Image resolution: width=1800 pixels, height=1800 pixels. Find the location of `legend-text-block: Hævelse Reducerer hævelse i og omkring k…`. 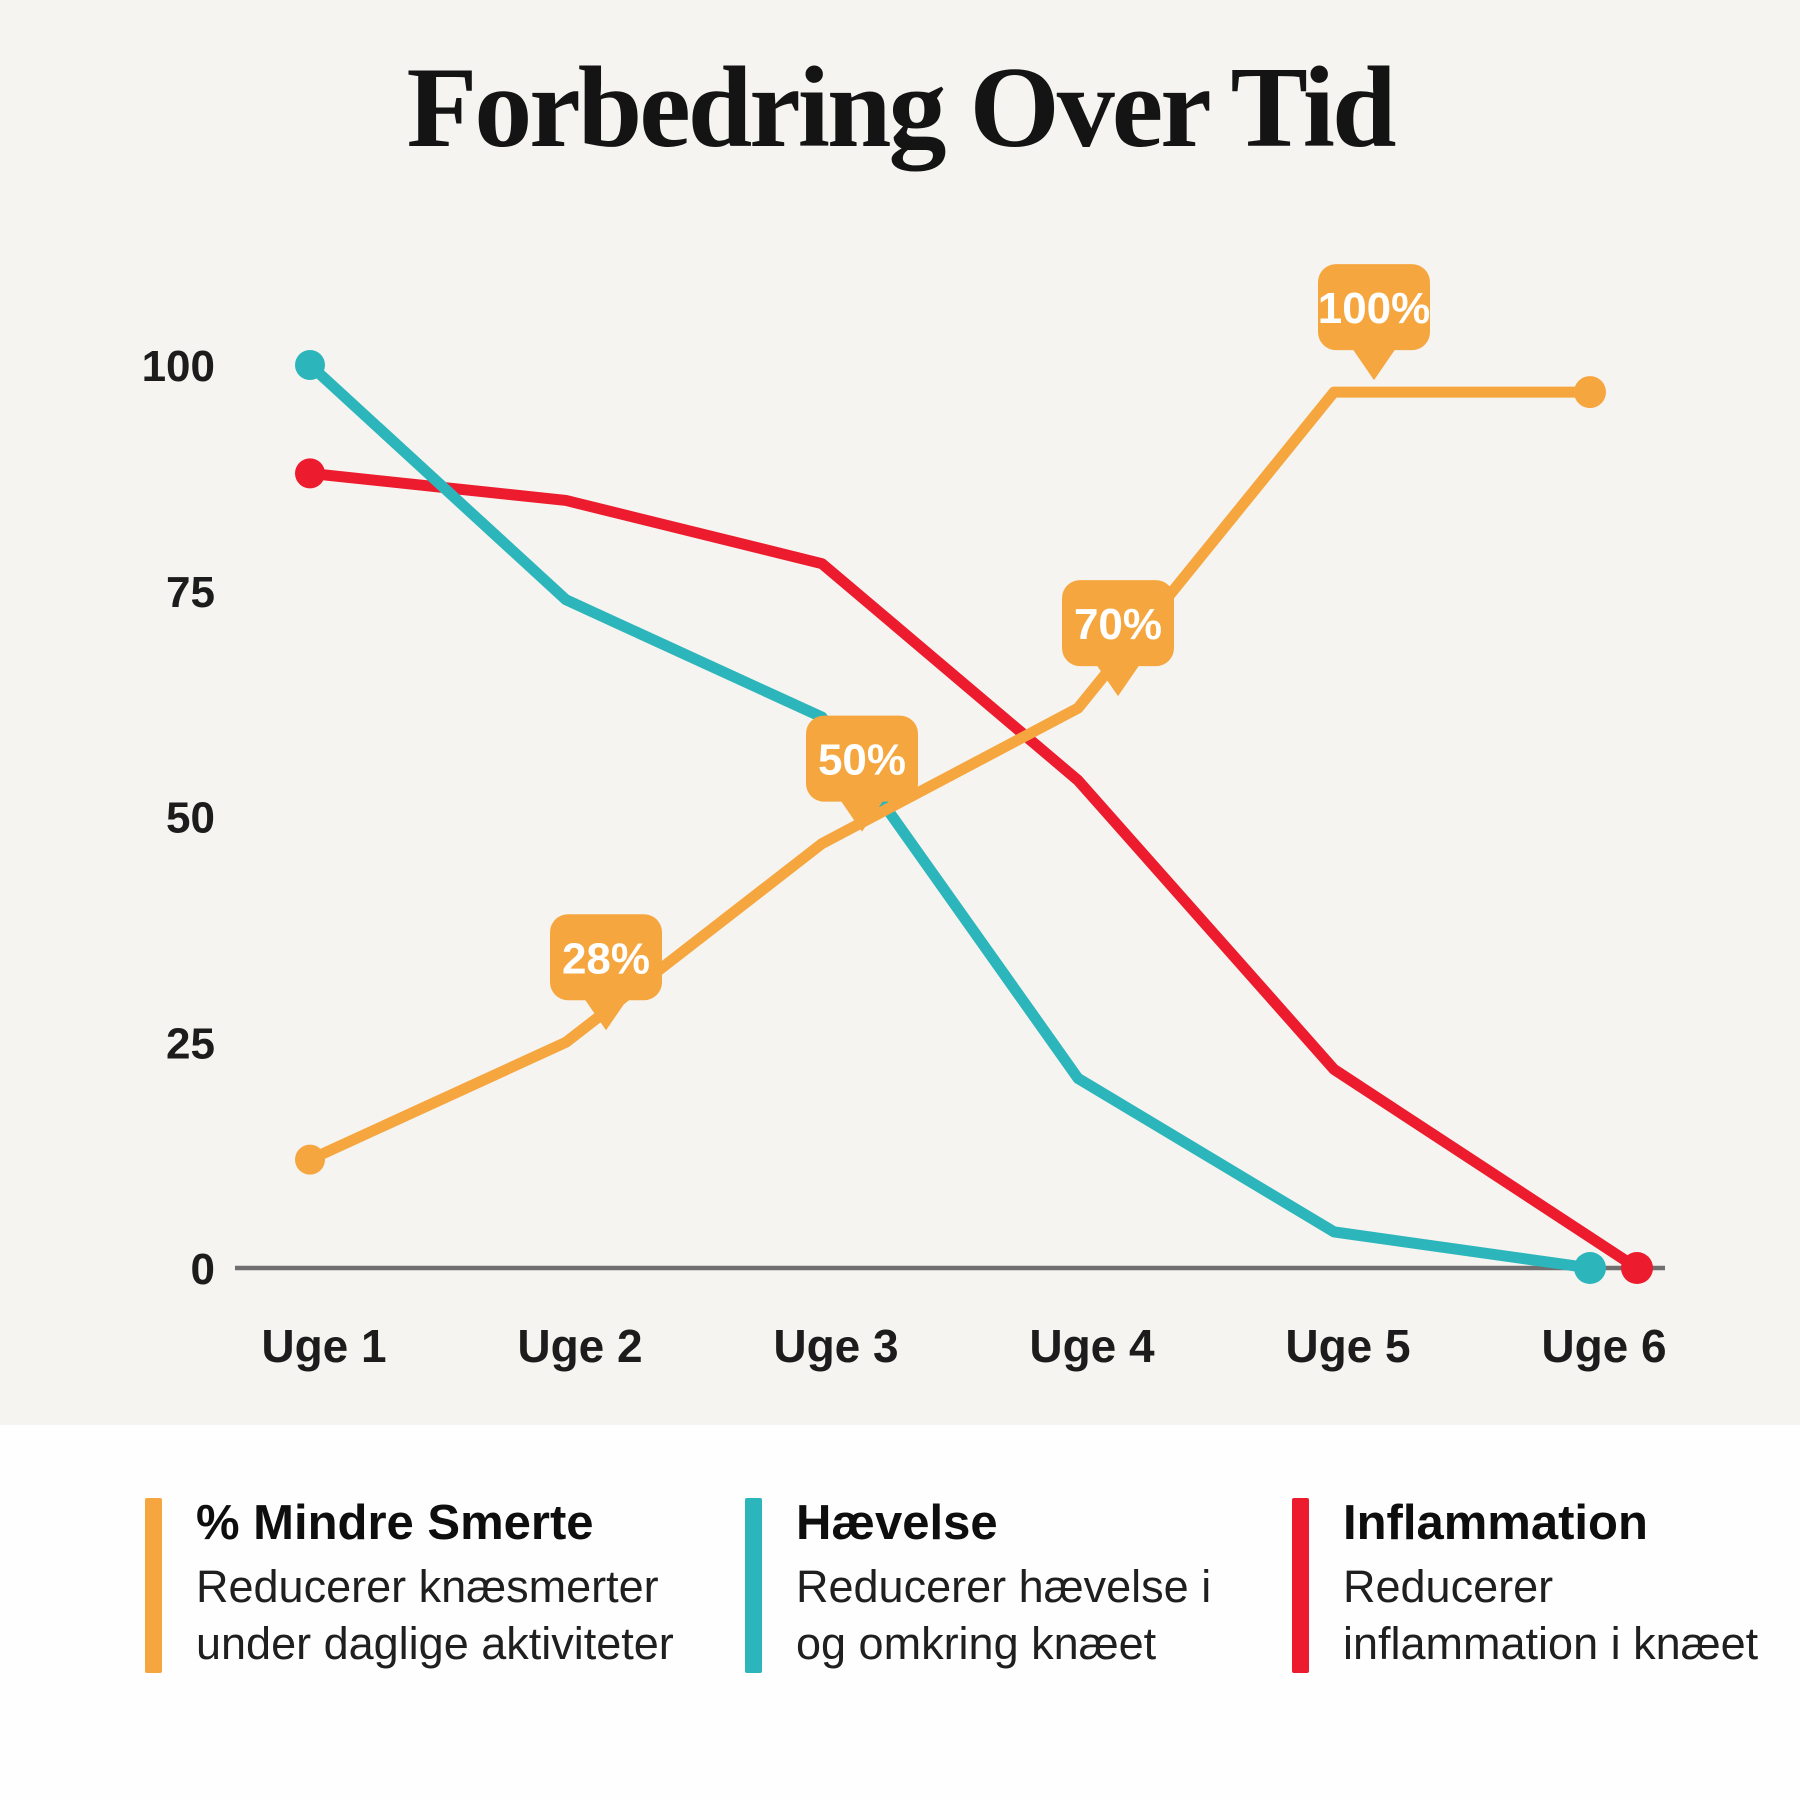

legend-text-block: Hævelse Reducerer hævelse i og omkring k… is located at coordinates (1004, 1584).